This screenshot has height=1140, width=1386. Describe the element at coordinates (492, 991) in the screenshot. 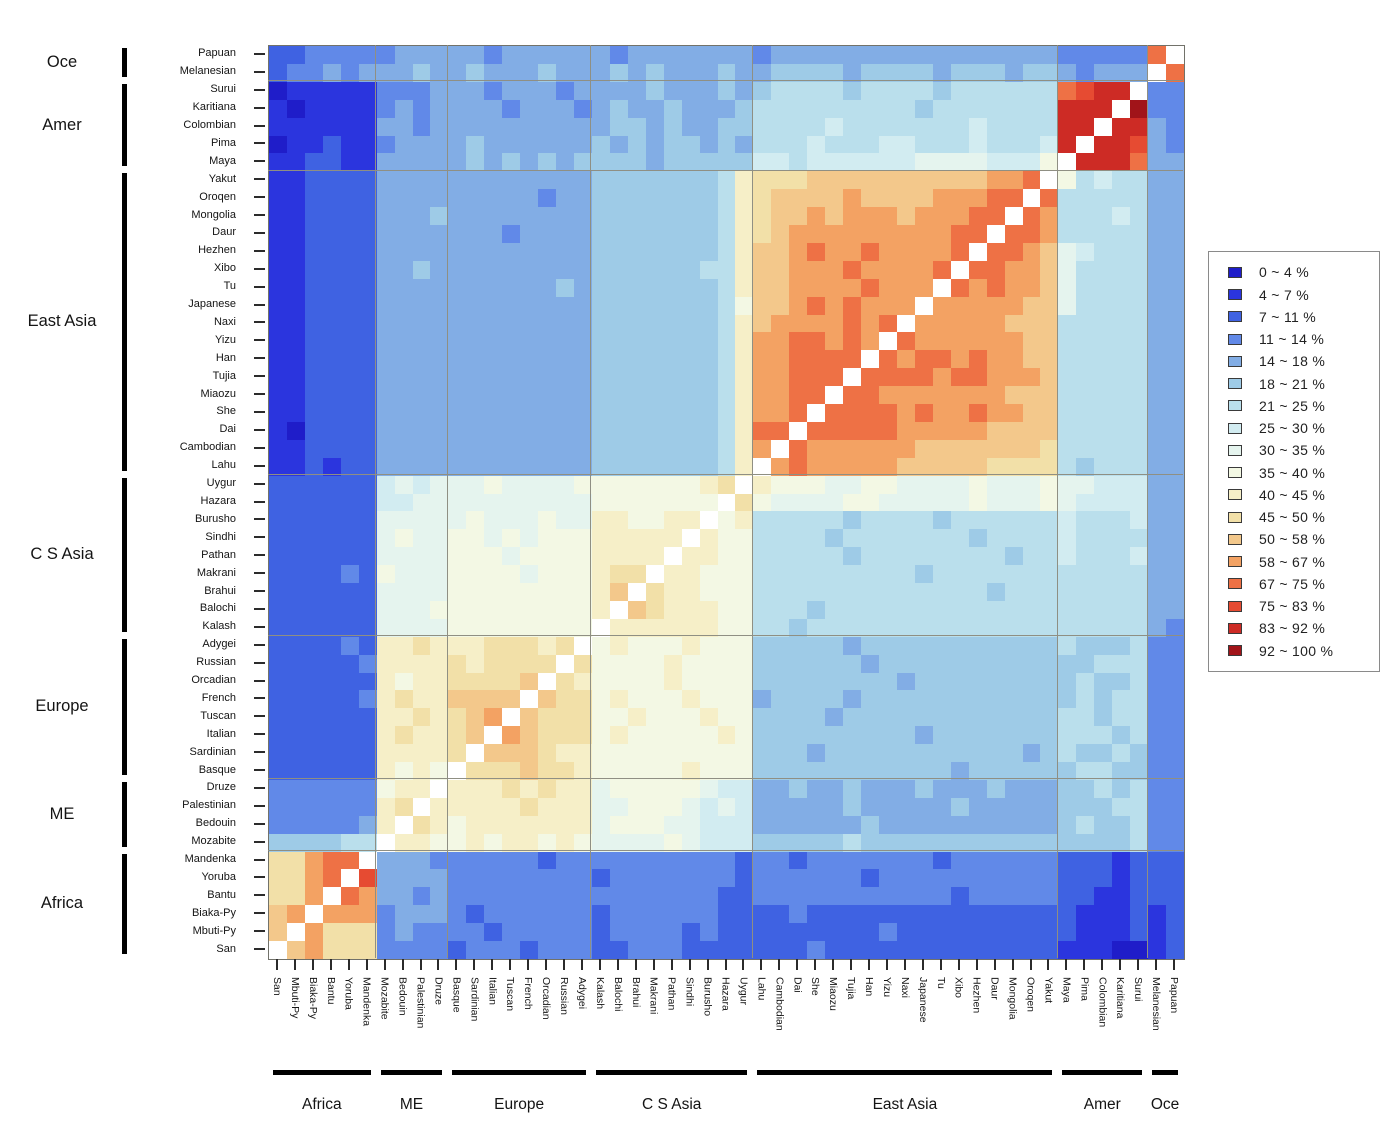

I see `col-label: Italian` at that location.